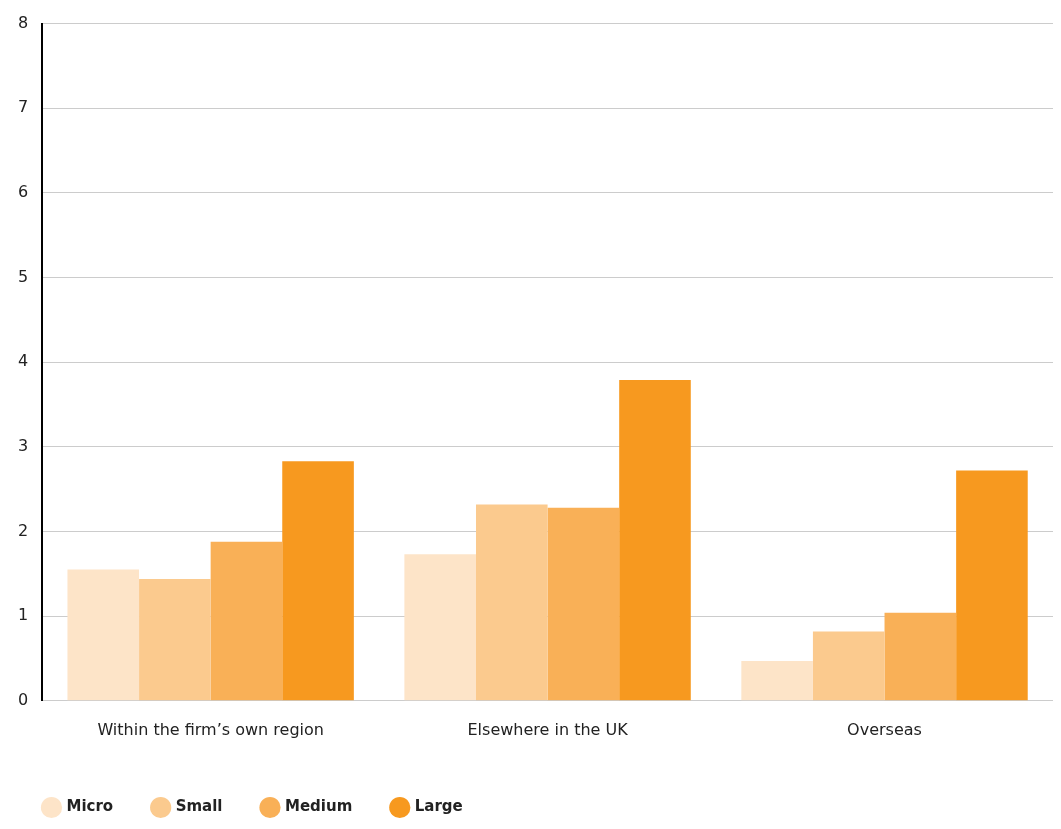 Image resolution: width=1061 pixels, height=829 pixels. Describe the element at coordinates (23, 276) in the screenshot. I see `y-tick-label: 5` at that location.